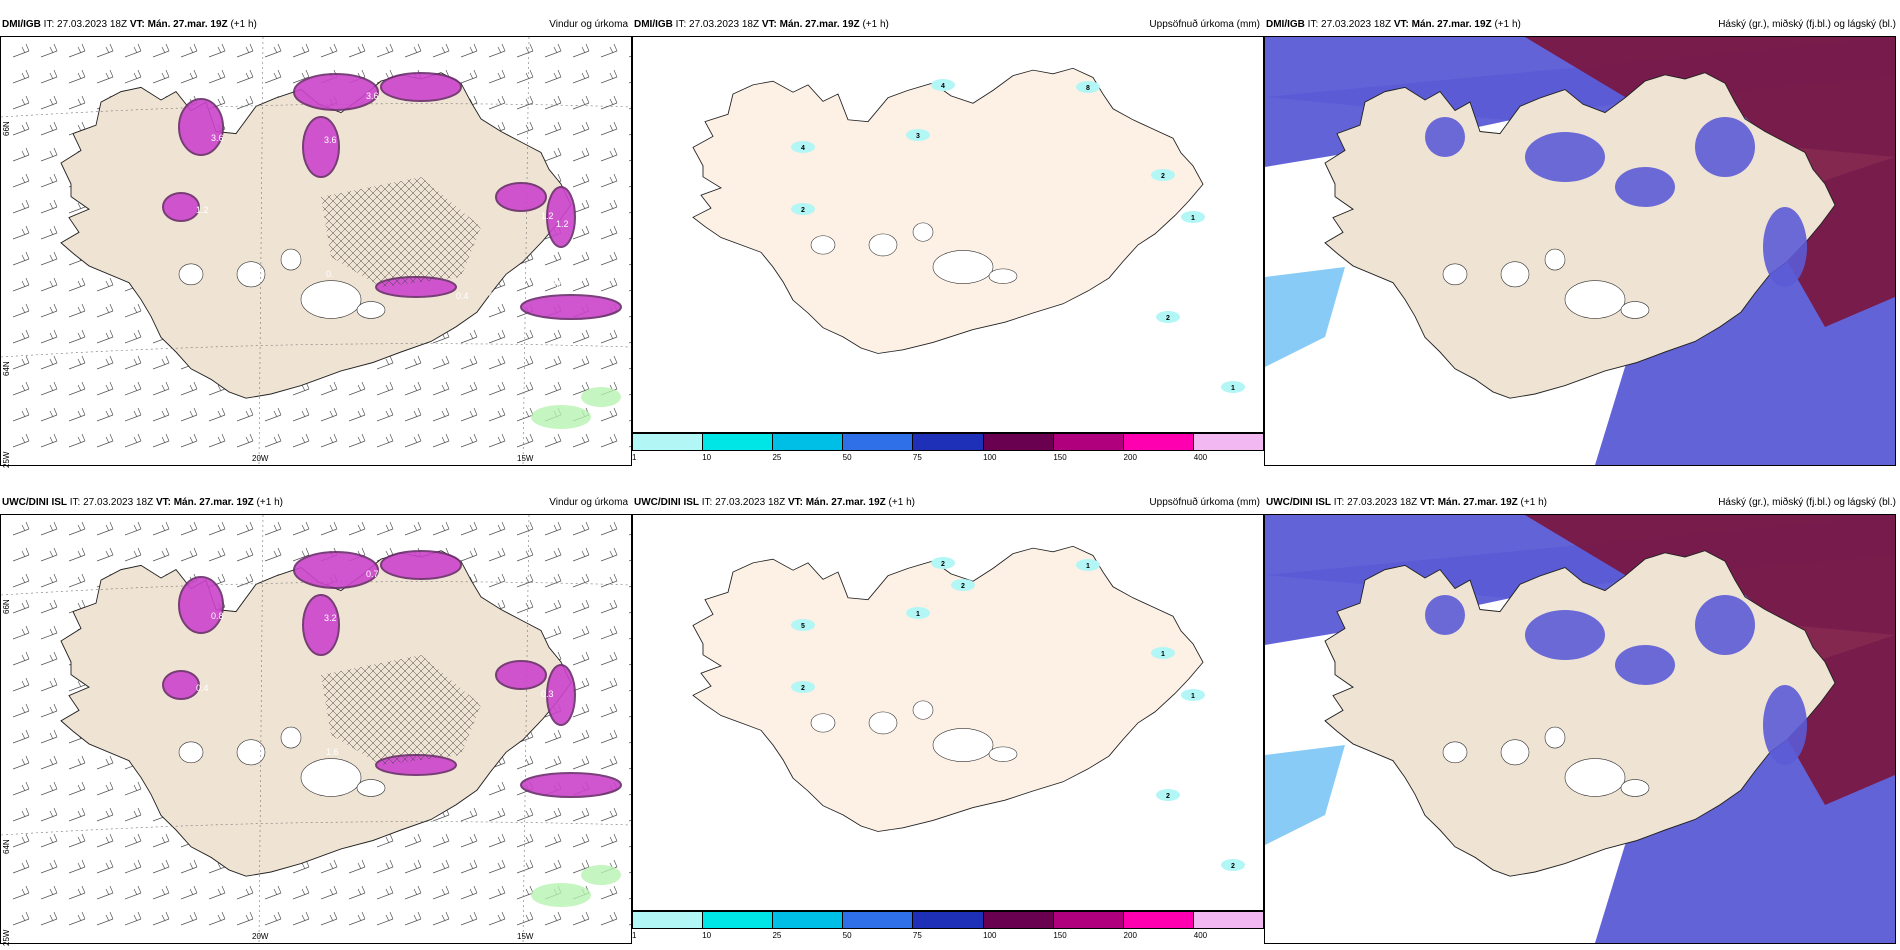  Describe the element at coordinates (260, 936) in the screenshot. I see `lon-label: 20W` at that location.